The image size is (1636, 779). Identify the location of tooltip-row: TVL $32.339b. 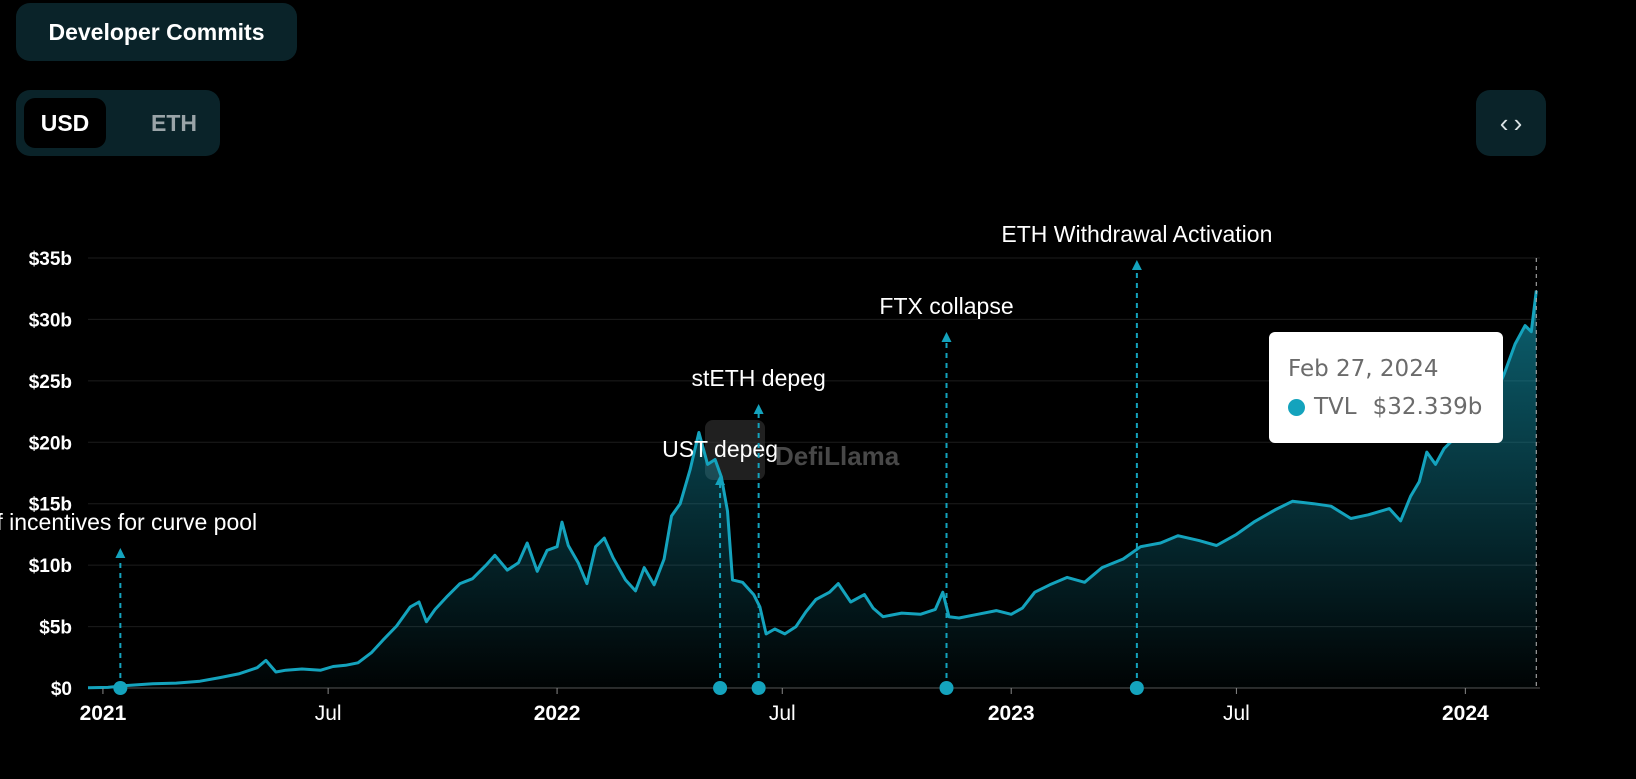
(1385, 407).